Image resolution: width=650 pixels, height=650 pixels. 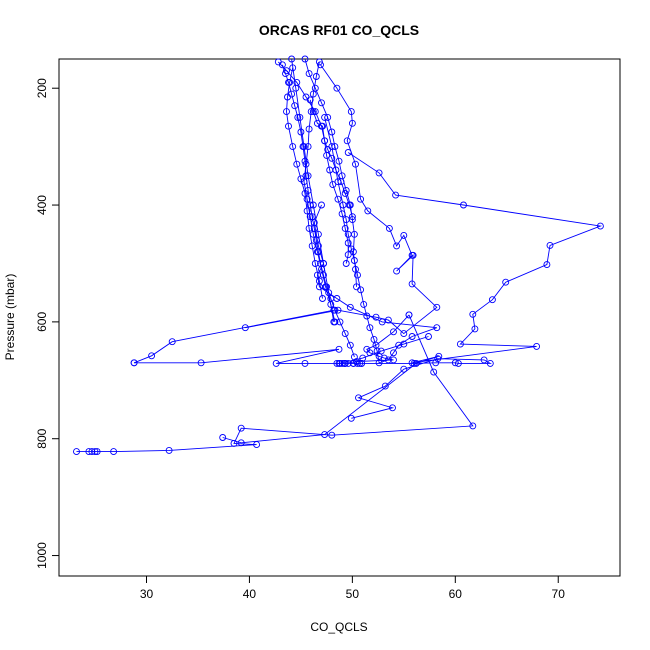 I want to click on y-tick-label: 600, so click(x=42, y=322).